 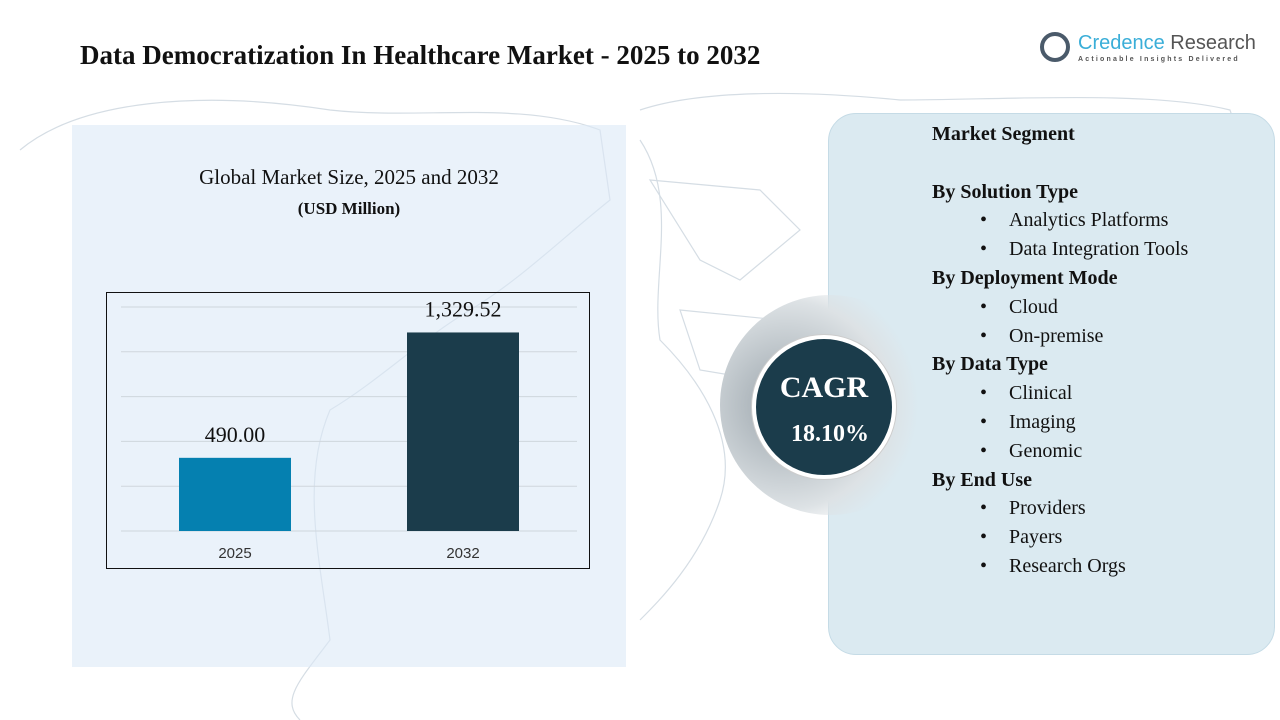 I want to click on bar-2032, so click(x=463, y=431).